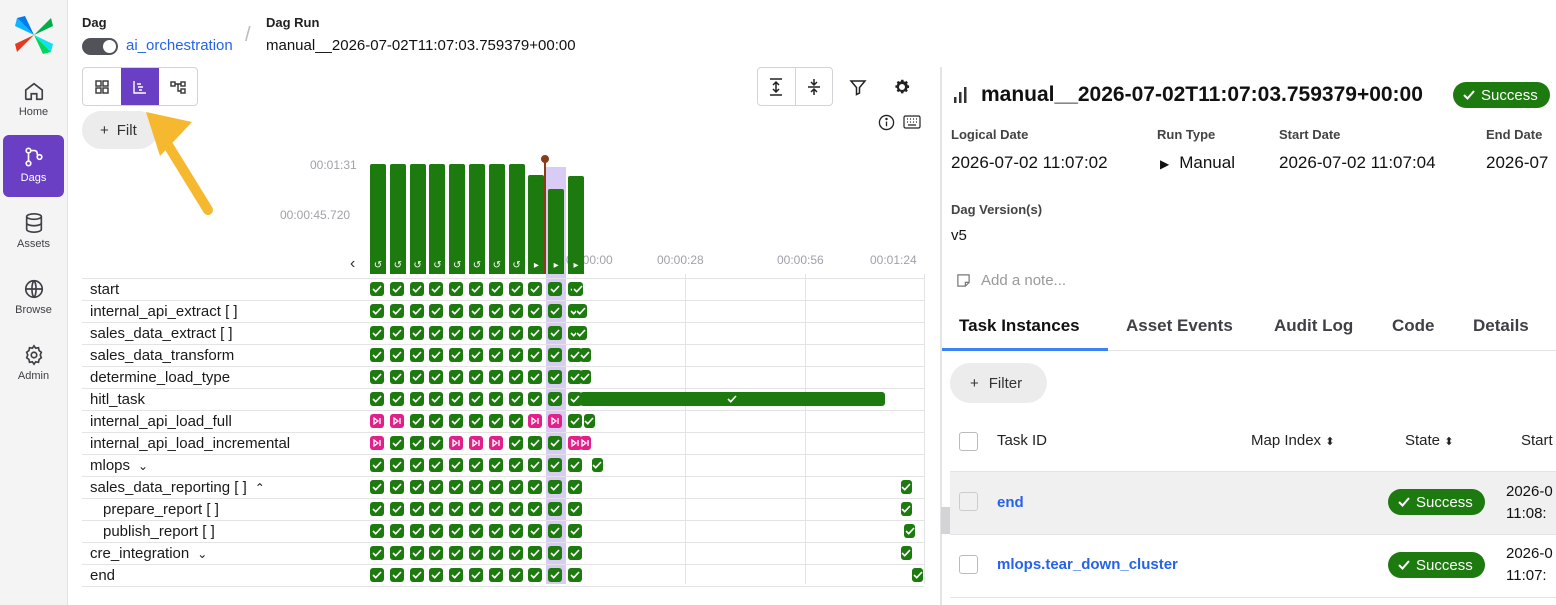 The image size is (1556, 605). I want to click on task-name: prepare_report [ ], so click(161, 509).